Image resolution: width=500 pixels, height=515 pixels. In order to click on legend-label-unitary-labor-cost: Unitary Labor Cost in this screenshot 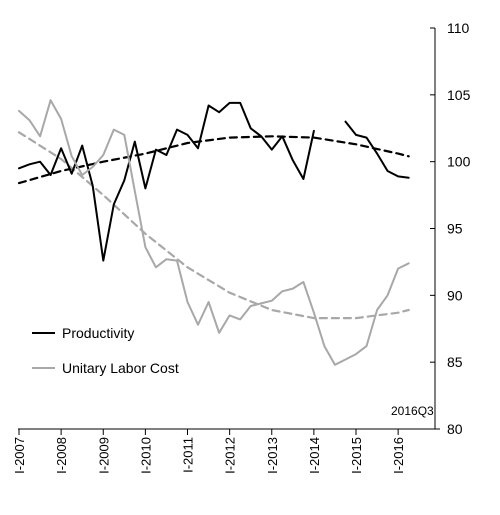, I will do `click(120, 368)`.